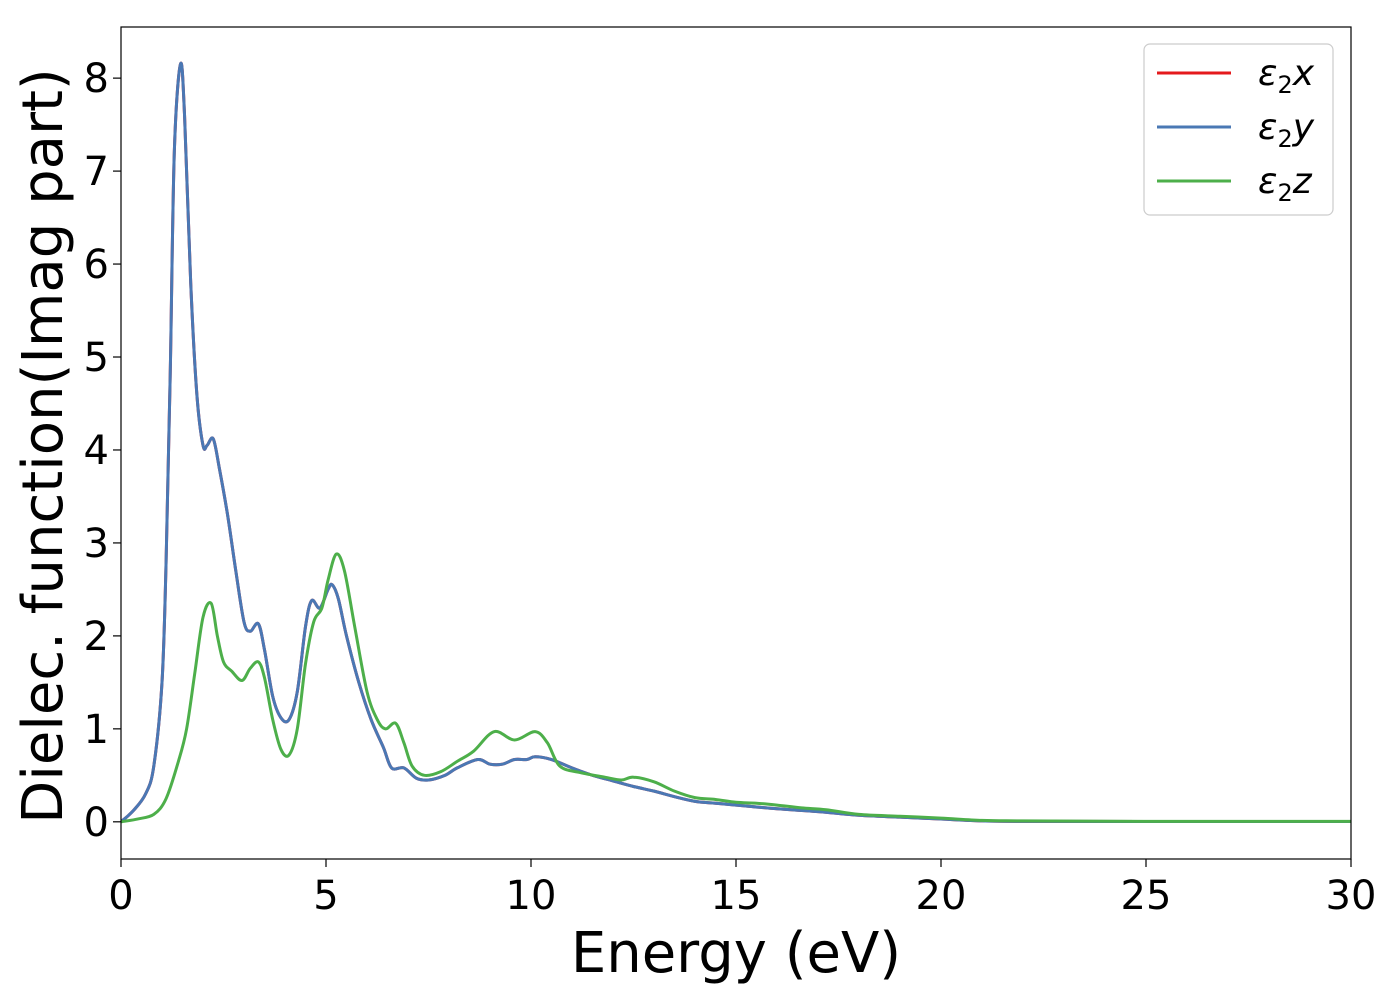 This screenshot has height=1000, width=1400. What do you see at coordinates (531, 896) in the screenshot?
I see `x-tick-label: 10` at bounding box center [531, 896].